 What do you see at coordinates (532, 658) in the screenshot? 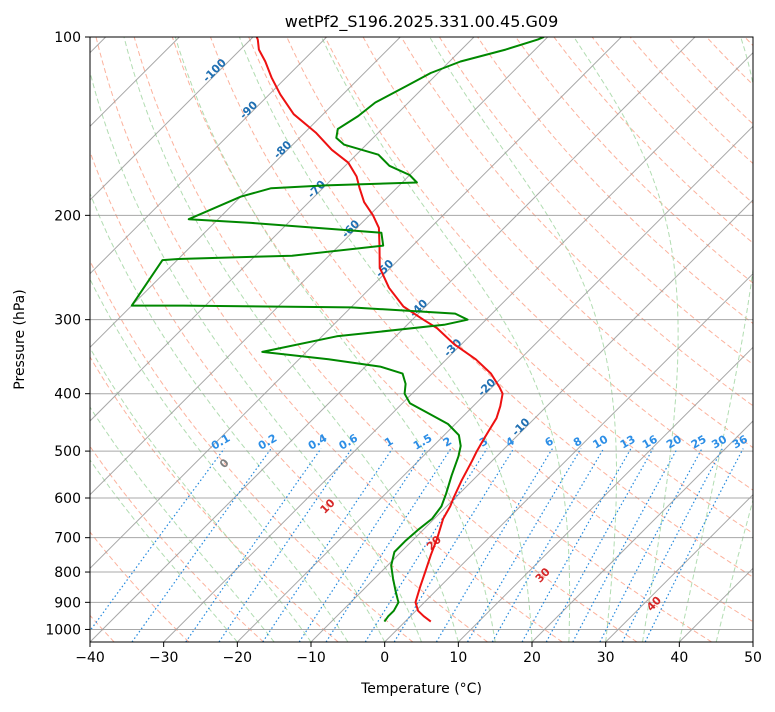
I see `x-tick-label: 20` at bounding box center [532, 658].